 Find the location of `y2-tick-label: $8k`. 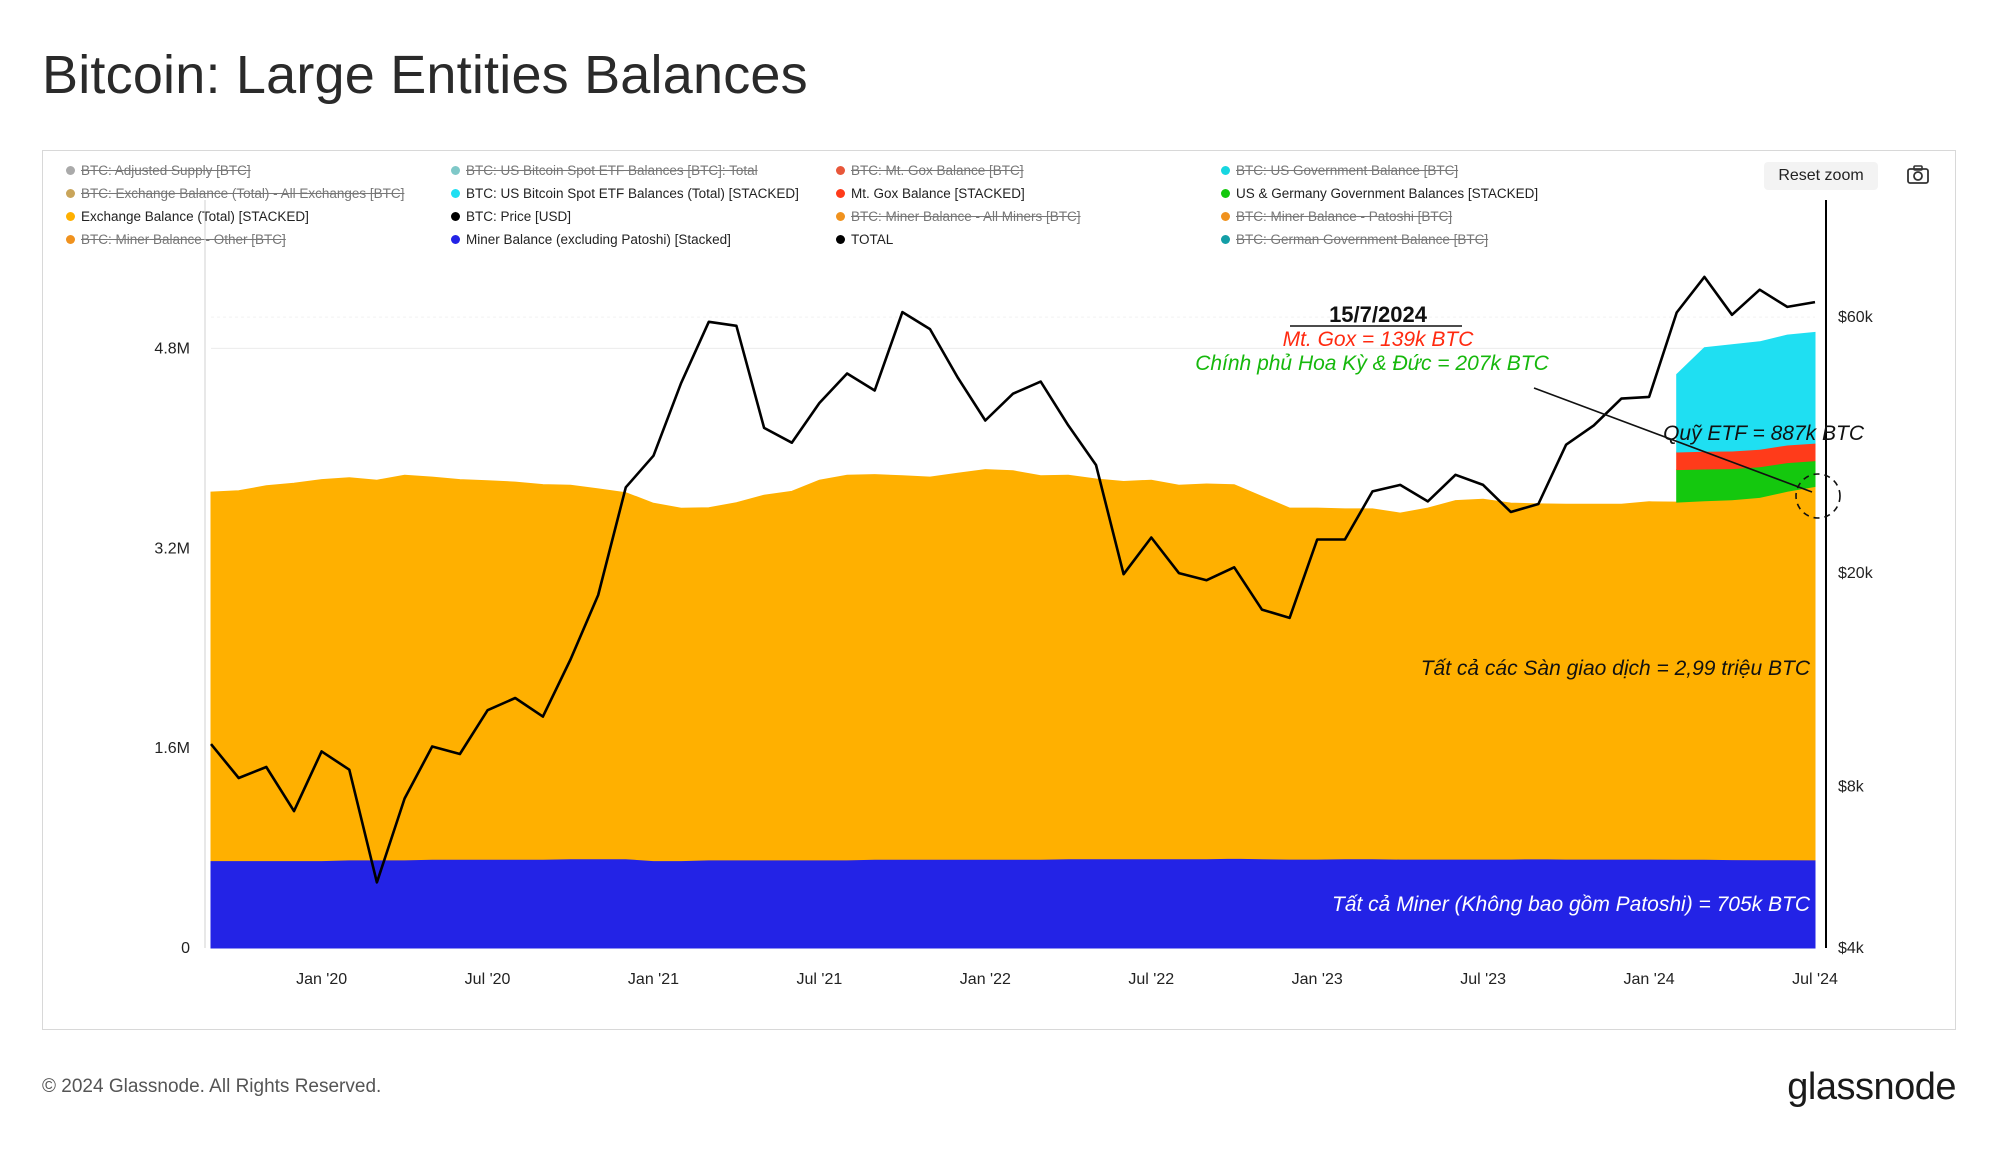

y2-tick-label: $8k is located at coordinates (1851, 787).